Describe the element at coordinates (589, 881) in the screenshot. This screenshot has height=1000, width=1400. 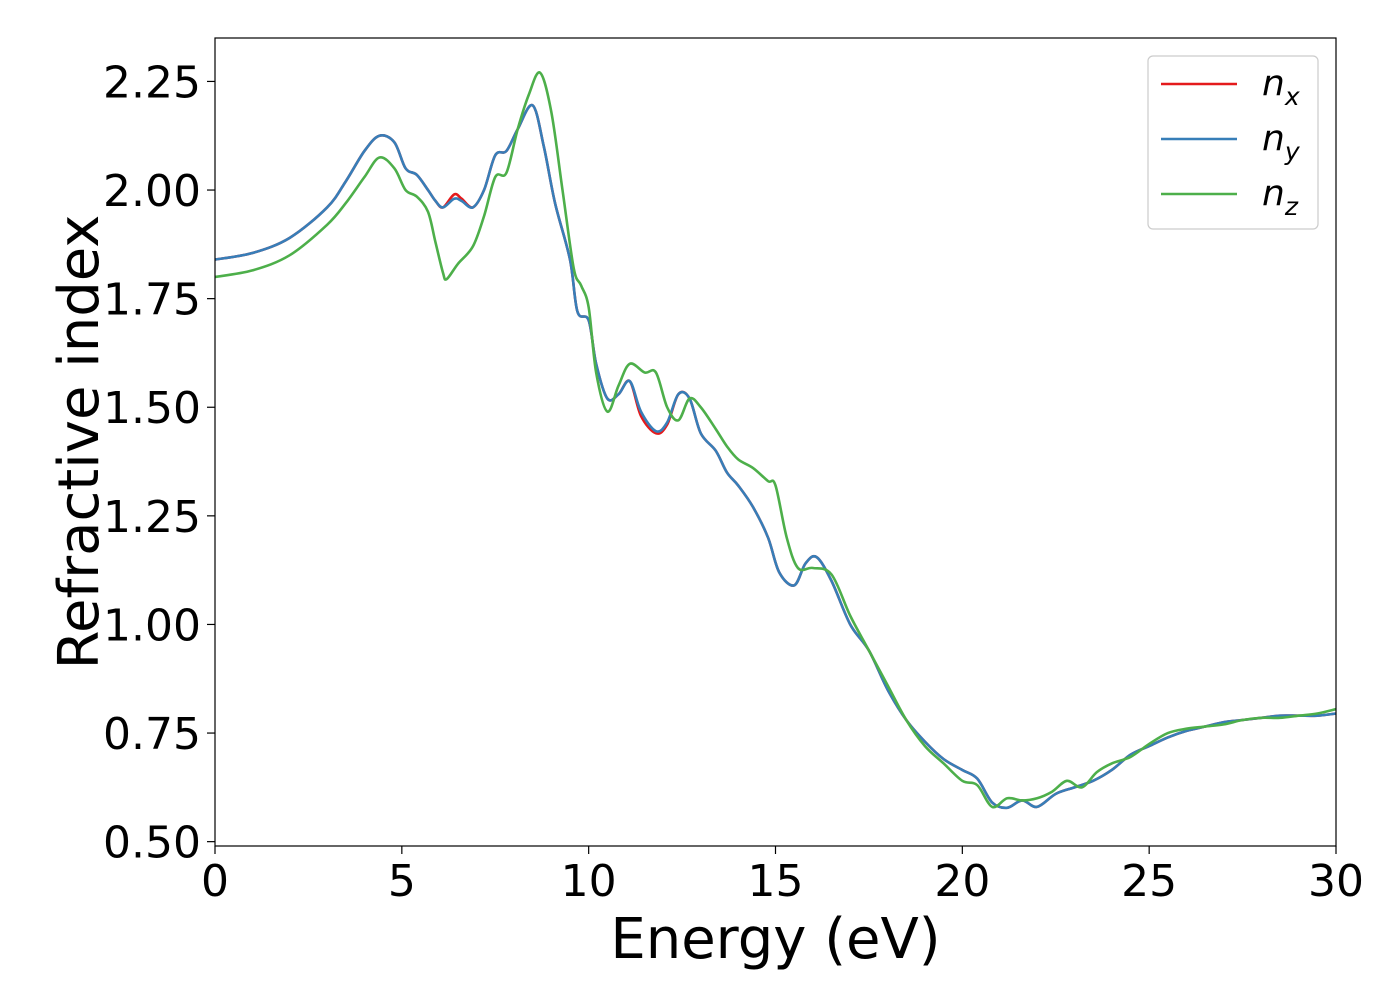
I see `x-tick-label: 10` at that location.